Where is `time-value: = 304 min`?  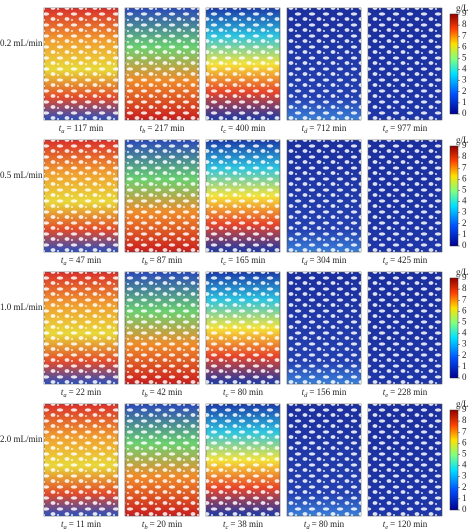
time-value: = 304 min is located at coordinates (328, 260).